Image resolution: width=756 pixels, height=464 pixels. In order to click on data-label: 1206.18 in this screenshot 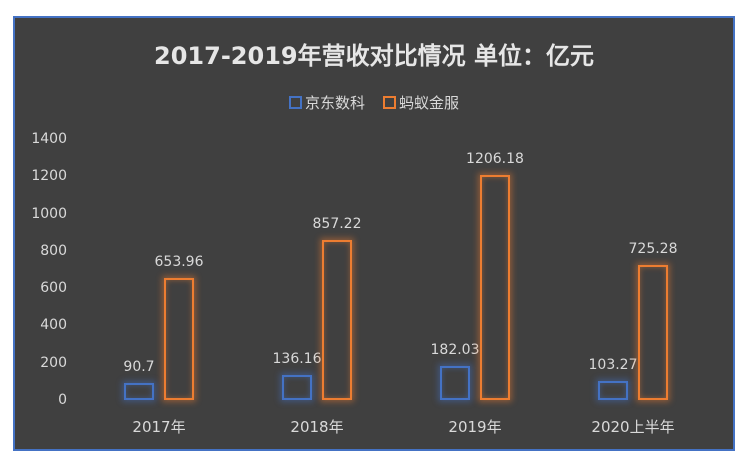, I will do `click(495, 159)`.